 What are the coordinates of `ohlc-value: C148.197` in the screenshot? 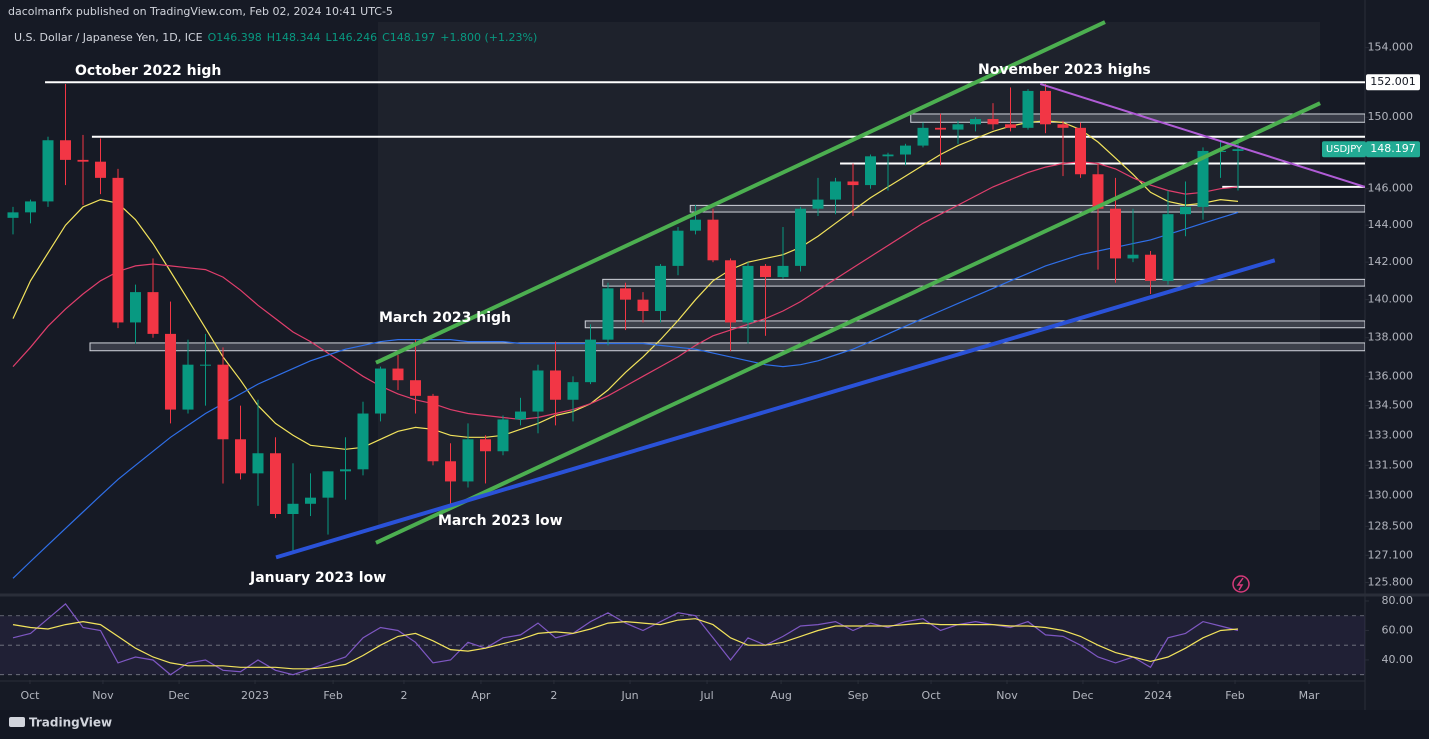 It's located at (408, 37).